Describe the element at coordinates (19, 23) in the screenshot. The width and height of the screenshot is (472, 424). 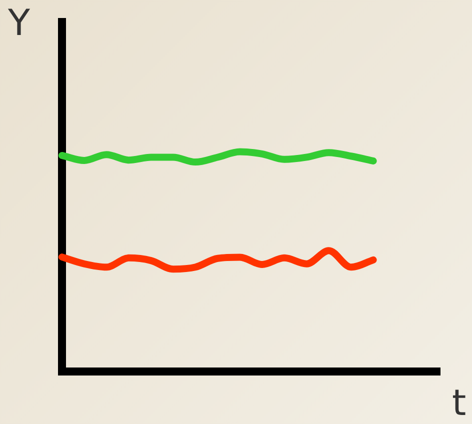
I see `y-axis-title: Y` at that location.